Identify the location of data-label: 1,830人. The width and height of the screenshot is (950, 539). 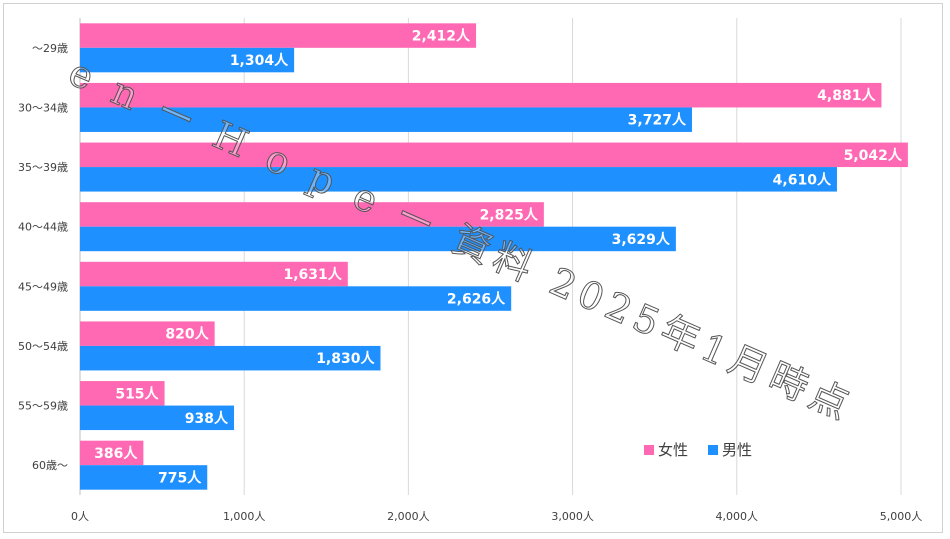
(345, 358).